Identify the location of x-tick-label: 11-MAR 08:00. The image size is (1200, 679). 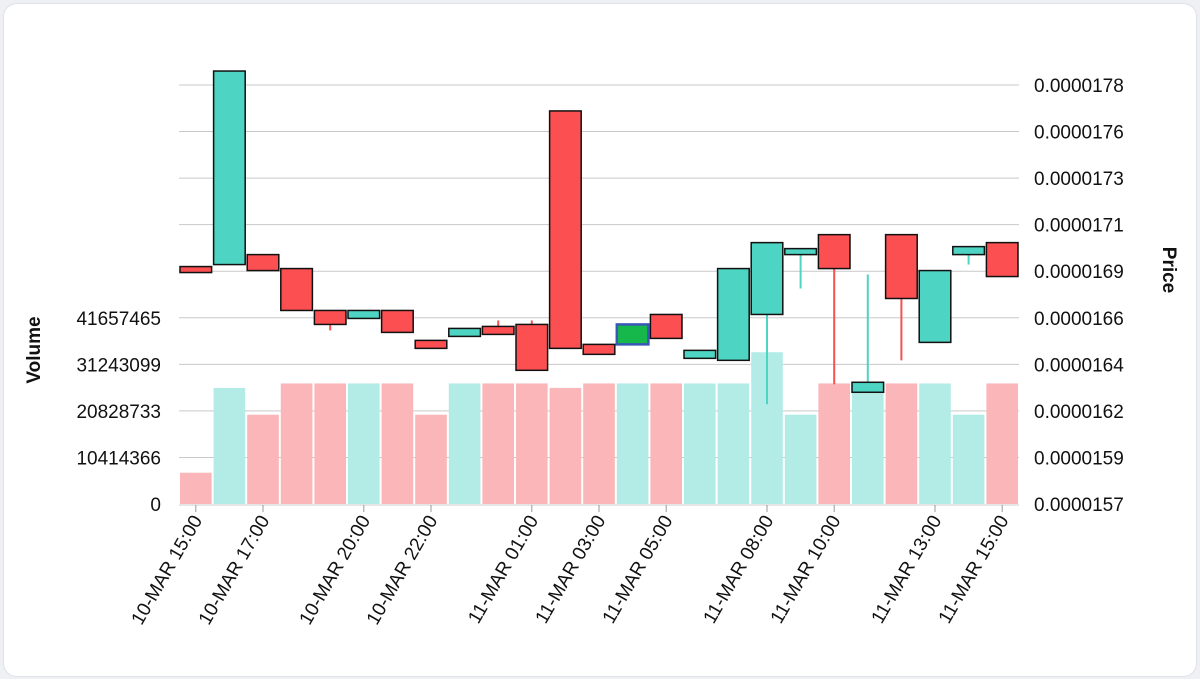
(739, 569).